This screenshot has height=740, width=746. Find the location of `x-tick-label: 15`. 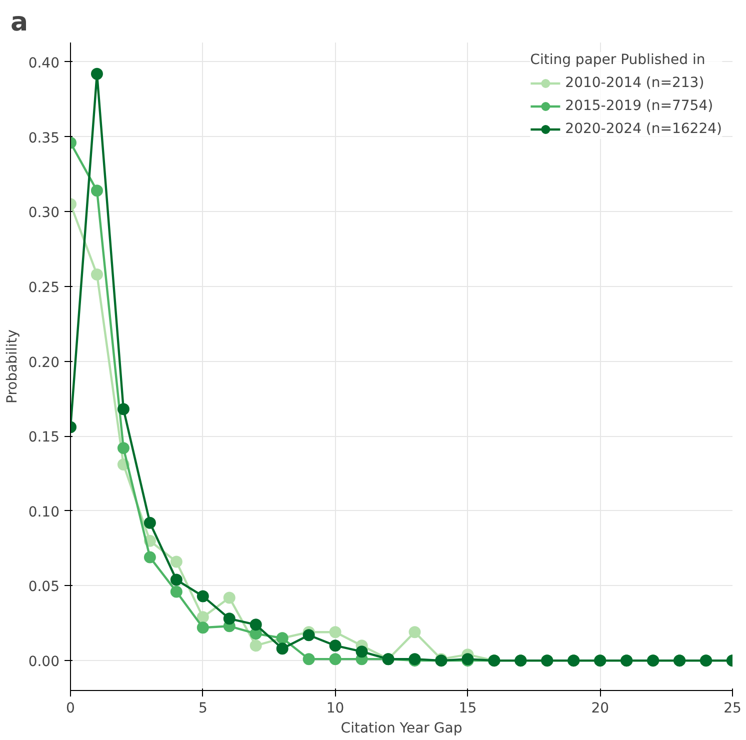

x-tick-label: 15 is located at coordinates (467, 708).